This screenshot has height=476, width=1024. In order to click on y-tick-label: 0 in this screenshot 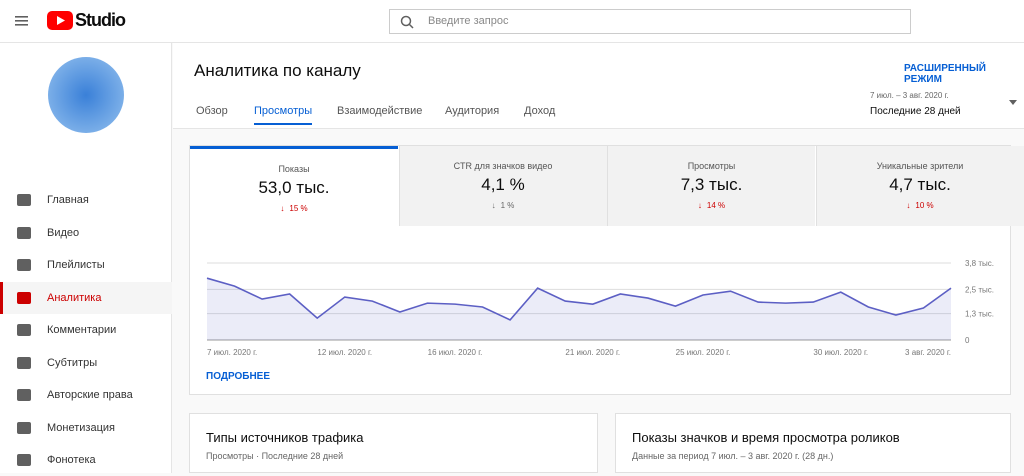, I will do `click(967, 340)`.